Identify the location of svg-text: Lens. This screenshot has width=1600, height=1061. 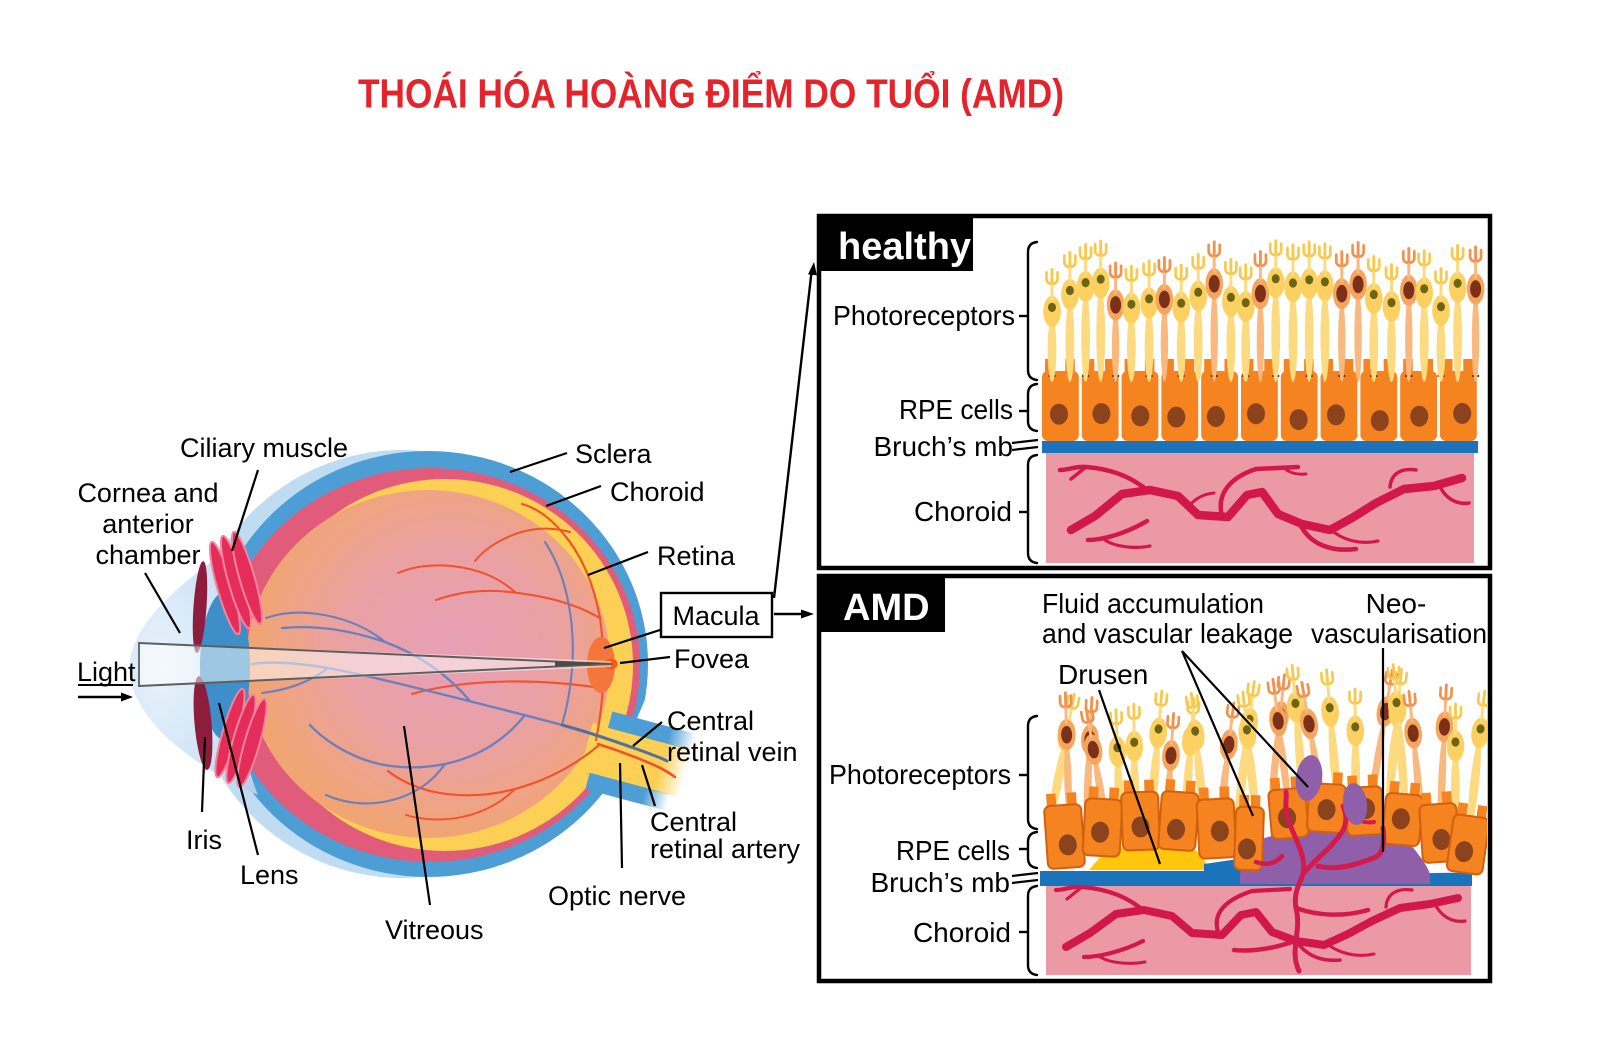
(269, 875).